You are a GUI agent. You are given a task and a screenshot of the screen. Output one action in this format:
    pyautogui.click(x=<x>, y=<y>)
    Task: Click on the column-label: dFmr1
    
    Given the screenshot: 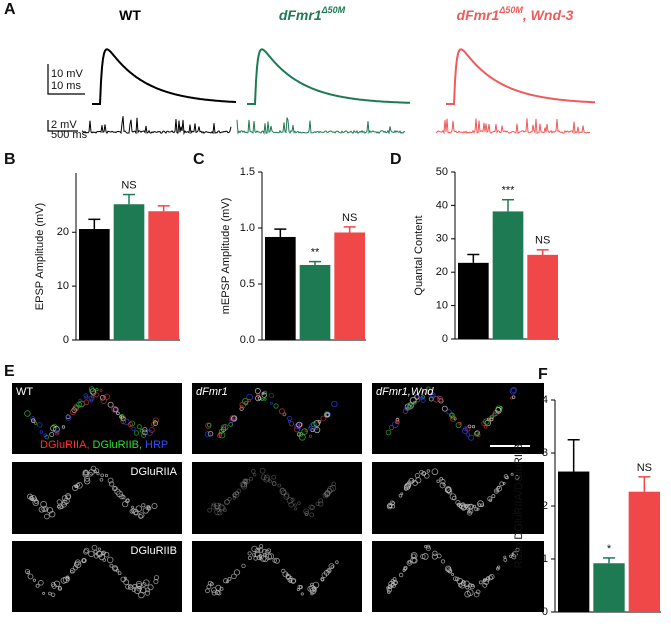 What is the action you would take?
    pyautogui.click(x=212, y=392)
    